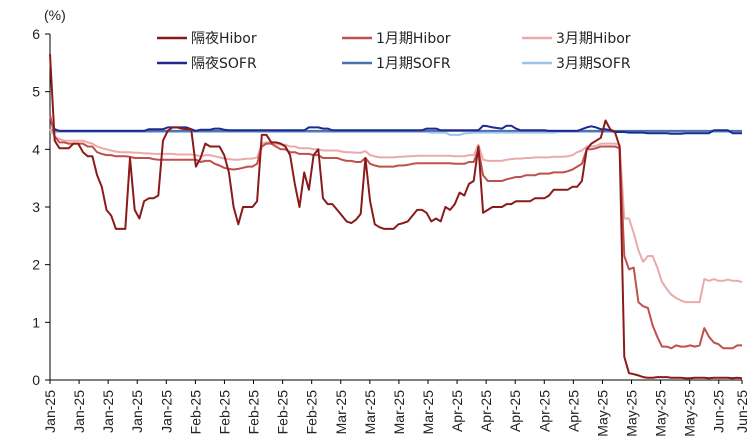  Describe the element at coordinates (41, 207) in the screenshot. I see `y-axis: 0 1 2 3 4 5 6` at that location.